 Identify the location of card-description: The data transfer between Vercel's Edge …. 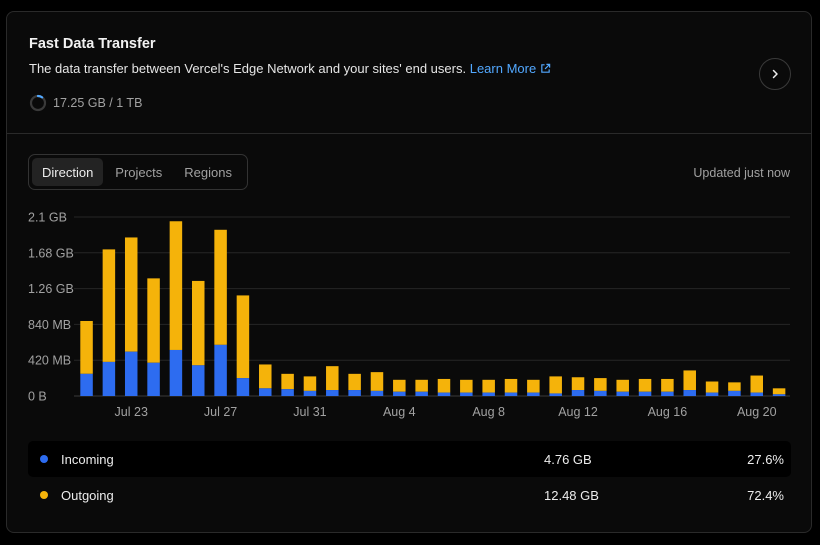
(290, 68).